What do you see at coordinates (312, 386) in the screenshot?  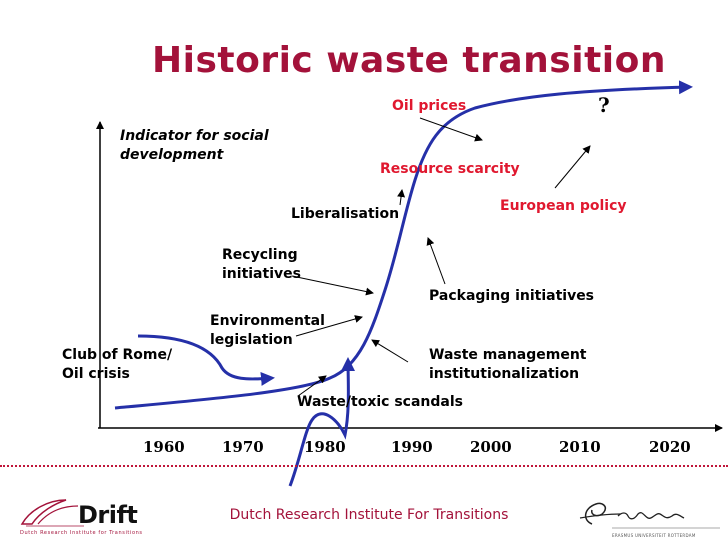 I see `waste-toxic-pointer` at bounding box center [312, 386].